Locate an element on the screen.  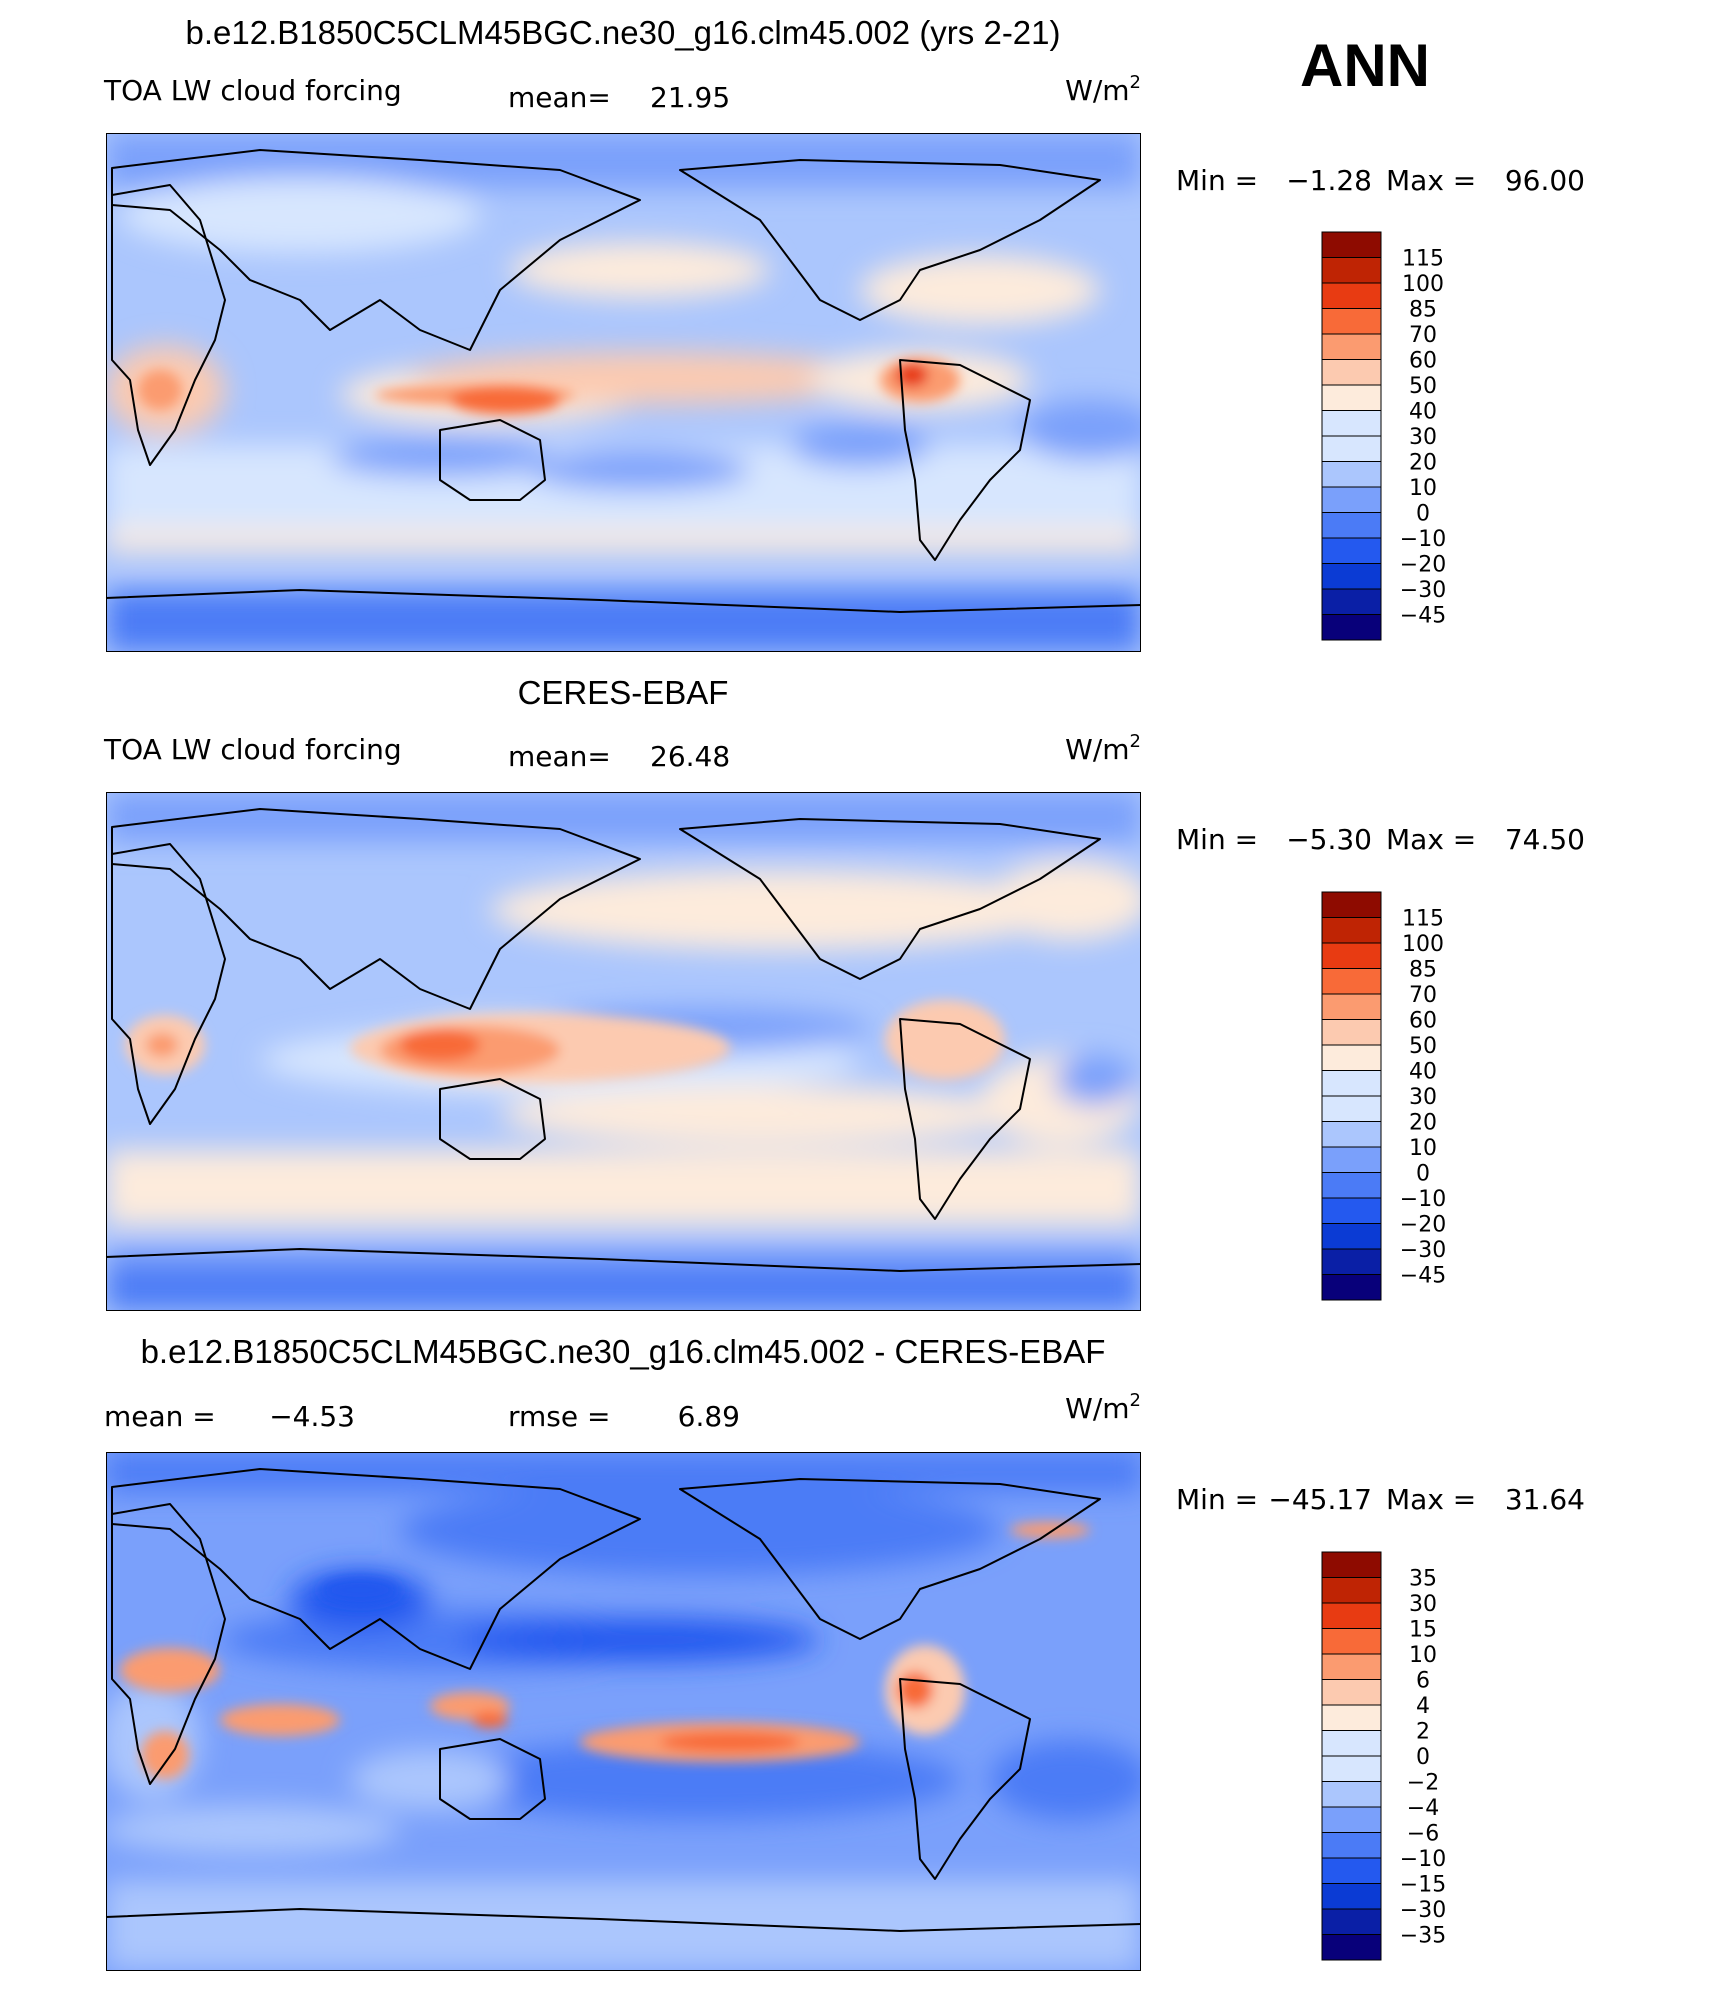
min-value: −5.30 is located at coordinates (1329, 839).